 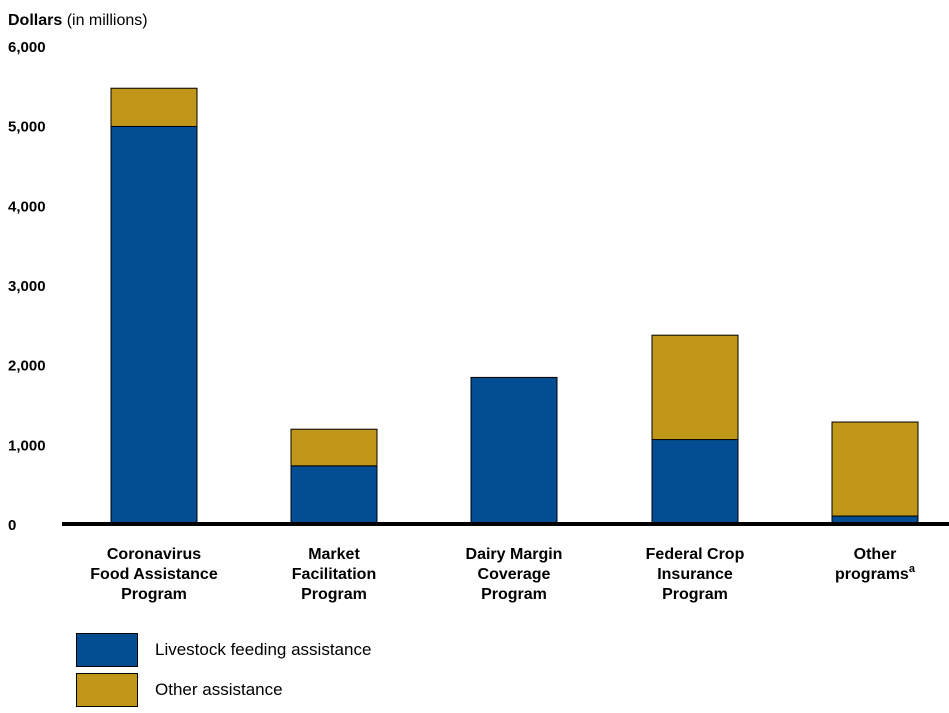 I want to click on y-axis-title-bold: Dollars, so click(x=35, y=20).